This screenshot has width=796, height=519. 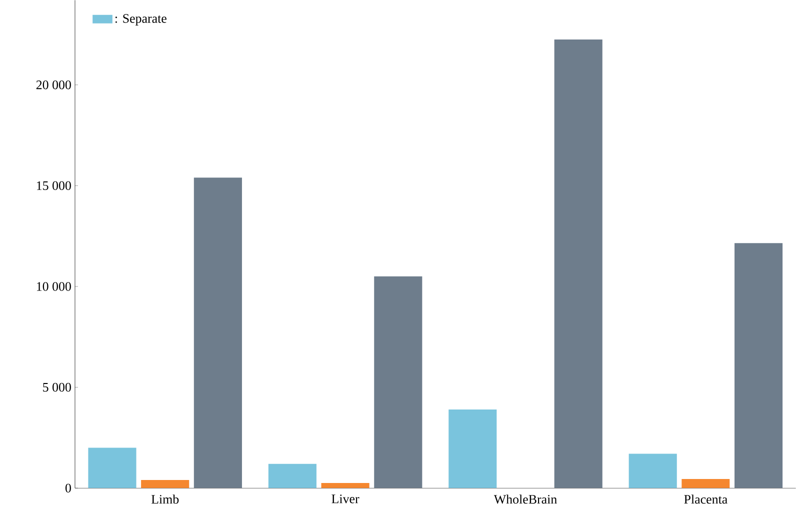 What do you see at coordinates (57, 387) in the screenshot?
I see `y-tick-label: 5 000` at bounding box center [57, 387].